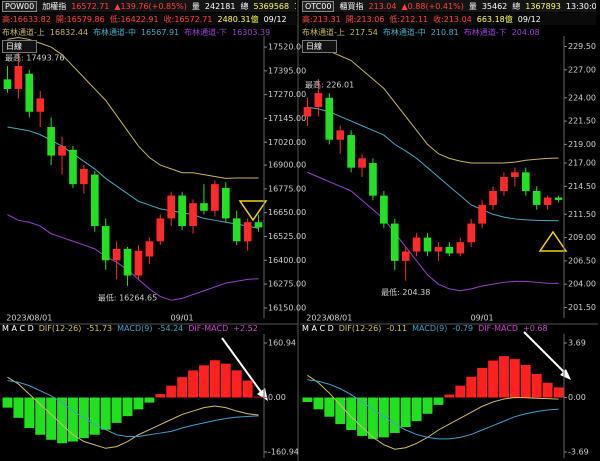 This screenshot has height=461, width=600. Describe the element at coordinates (253, 211) in the screenshot. I see `down-triangle` at that location.